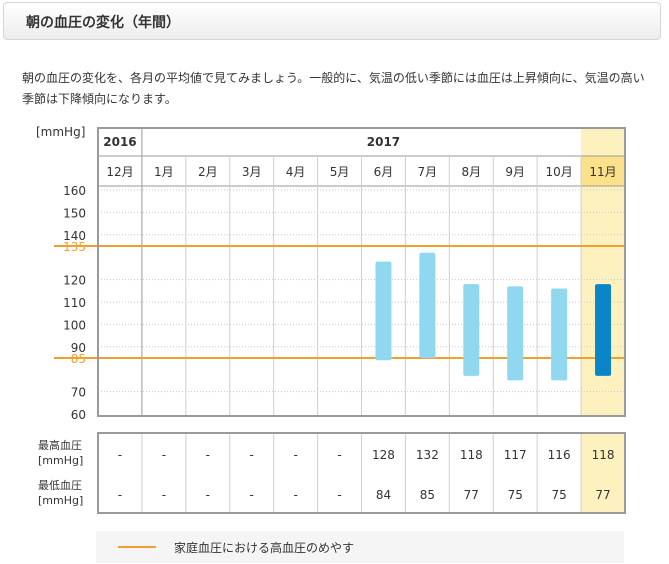  I want to click on unit-label: [mmHg], so click(60, 132).